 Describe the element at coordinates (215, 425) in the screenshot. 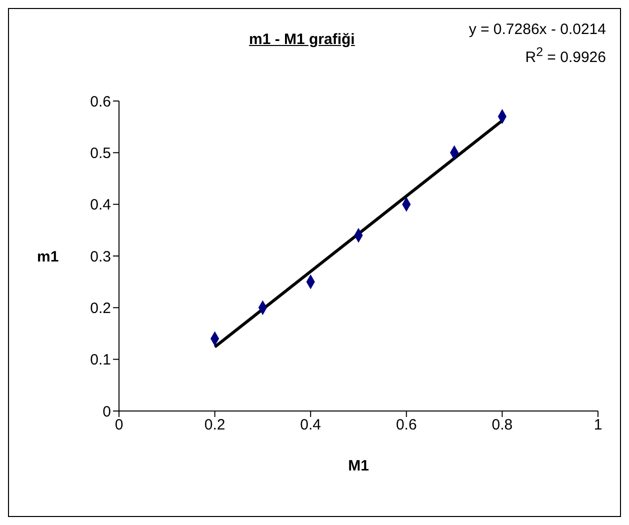

I see `x-tick-label: 0.2` at that location.